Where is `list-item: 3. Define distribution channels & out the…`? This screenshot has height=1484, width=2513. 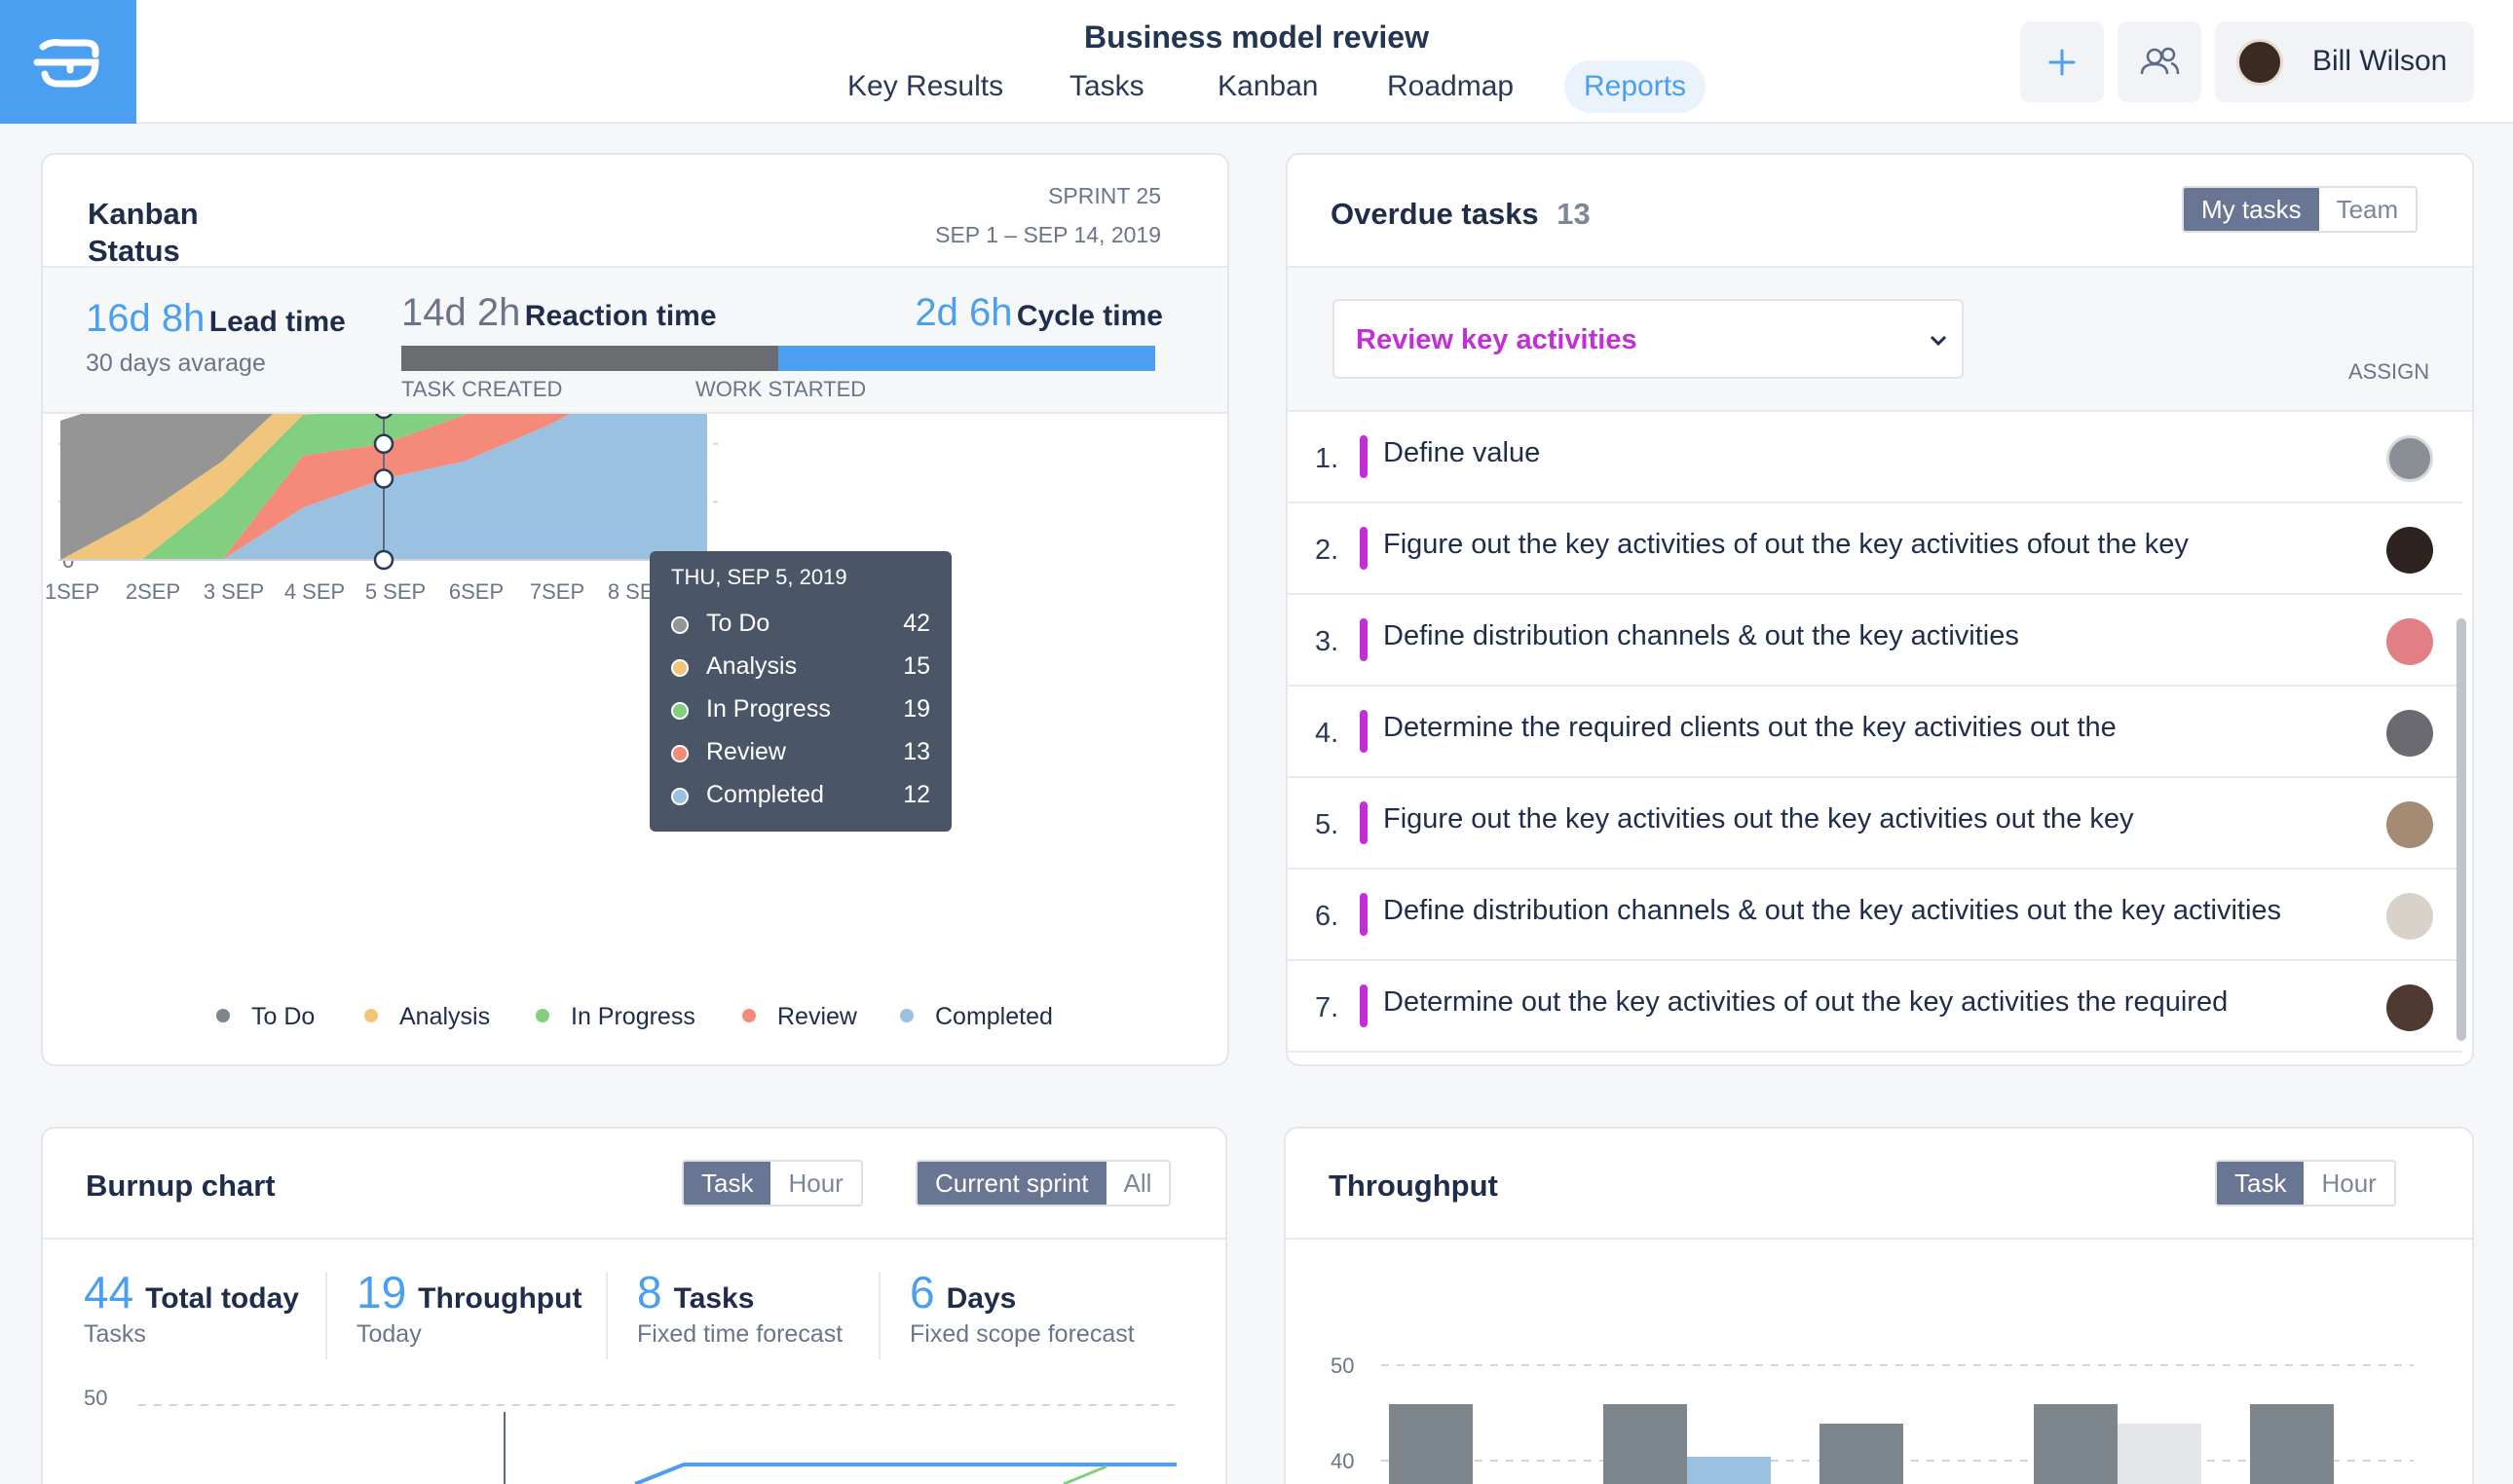 list-item: 3. Define distribution channels & out the… is located at coordinates (1875, 640).